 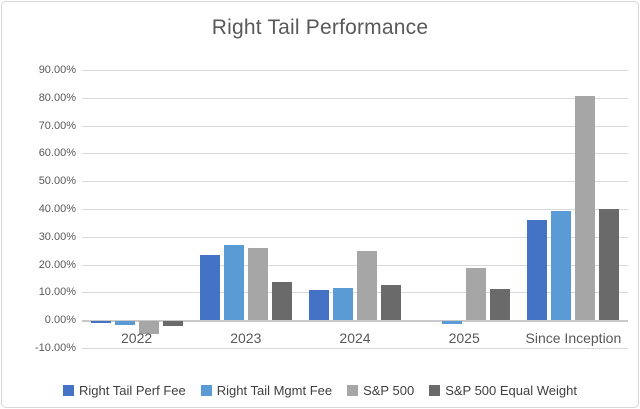 What do you see at coordinates (209, 288) in the screenshot?
I see `bar-right-tail-perf-fee-2023` at bounding box center [209, 288].